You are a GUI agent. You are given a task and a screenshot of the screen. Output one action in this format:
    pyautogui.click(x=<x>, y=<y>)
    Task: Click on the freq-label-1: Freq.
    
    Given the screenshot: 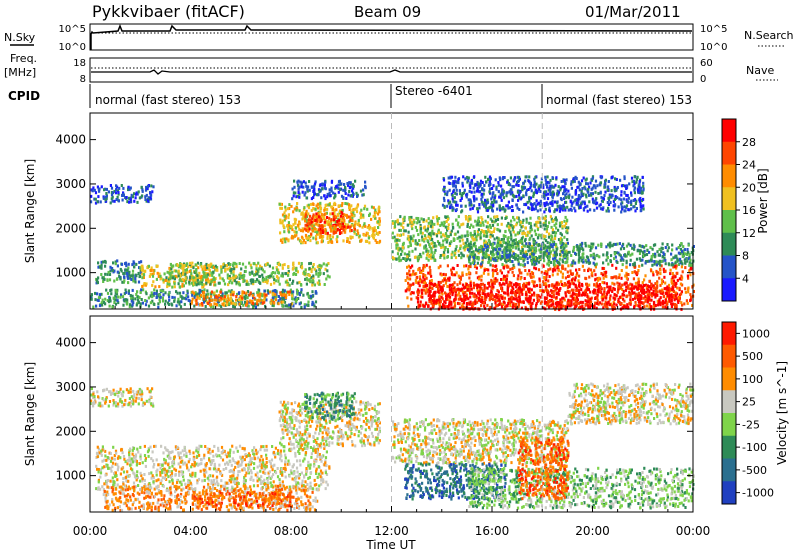 What is the action you would take?
    pyautogui.click(x=23, y=58)
    